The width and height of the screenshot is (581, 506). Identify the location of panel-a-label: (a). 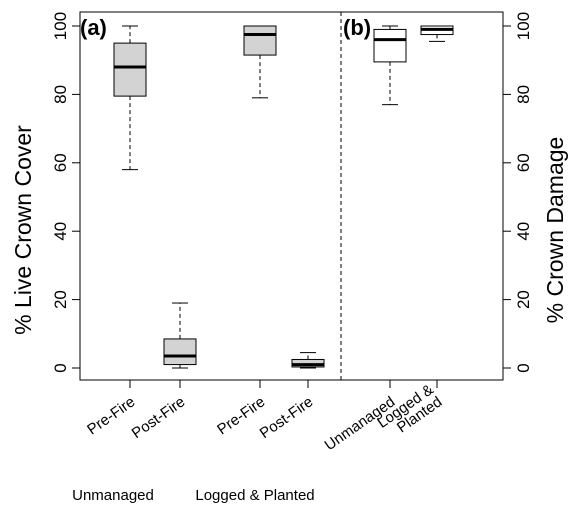
(93, 27).